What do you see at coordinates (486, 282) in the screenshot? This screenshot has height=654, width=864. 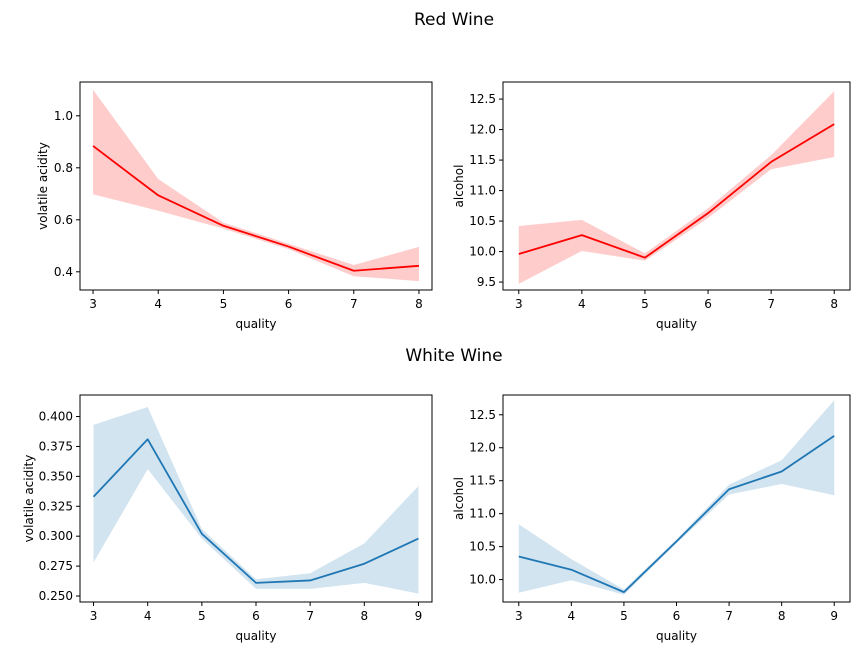 I see `red-alcohol-y-tick-label: 9.5` at bounding box center [486, 282].